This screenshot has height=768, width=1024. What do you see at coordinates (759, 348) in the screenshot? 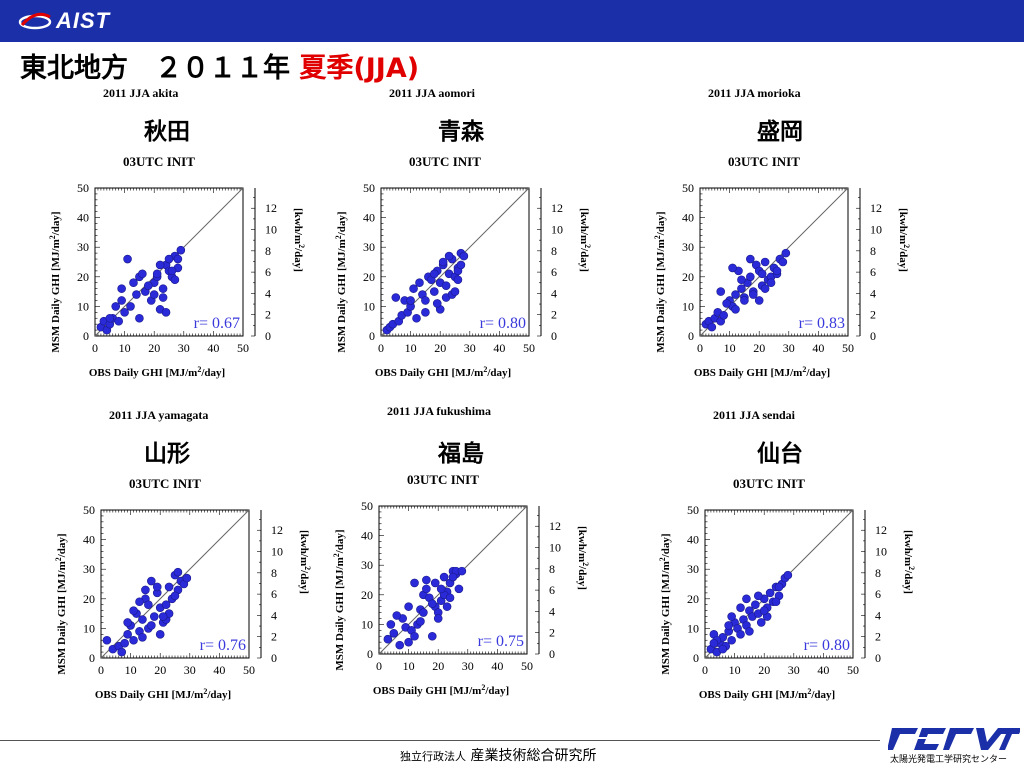
I see `x-tick-label: 20` at bounding box center [759, 348].